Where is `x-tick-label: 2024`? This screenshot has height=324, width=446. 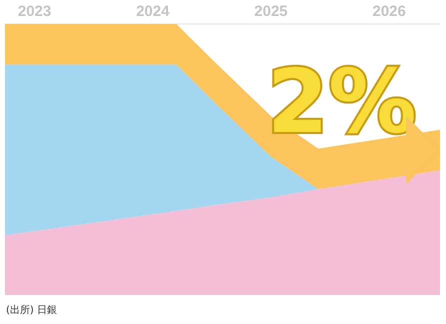
x-tick-label: 2024 is located at coordinates (153, 11).